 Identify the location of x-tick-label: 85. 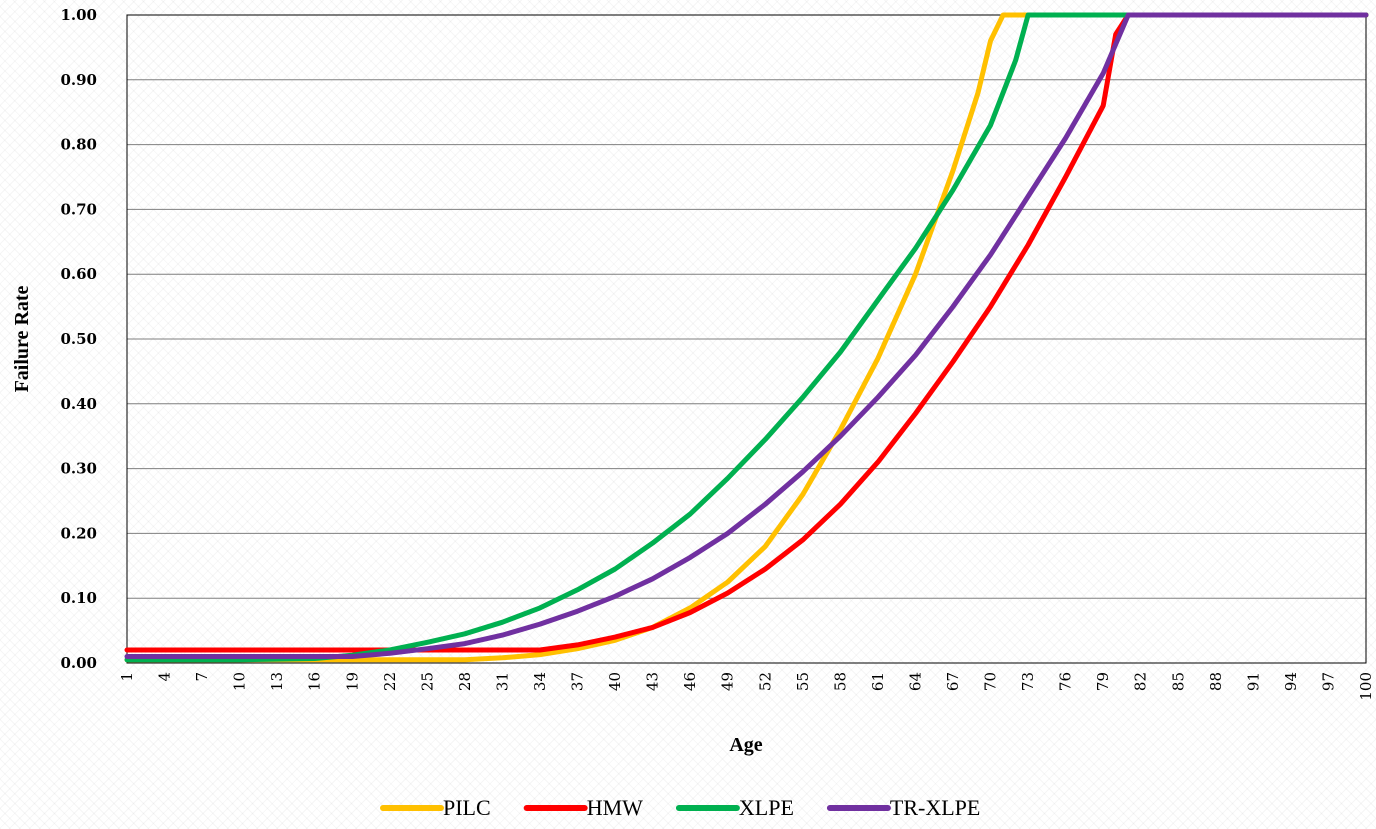
(1178, 681).